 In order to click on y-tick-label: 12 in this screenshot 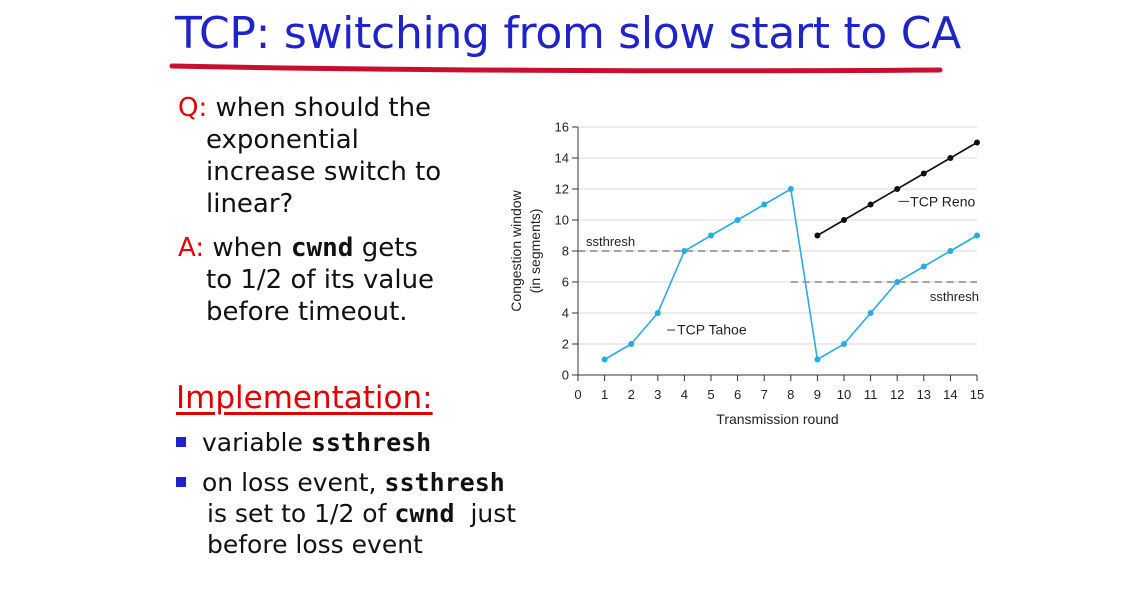, I will do `click(562, 189)`.